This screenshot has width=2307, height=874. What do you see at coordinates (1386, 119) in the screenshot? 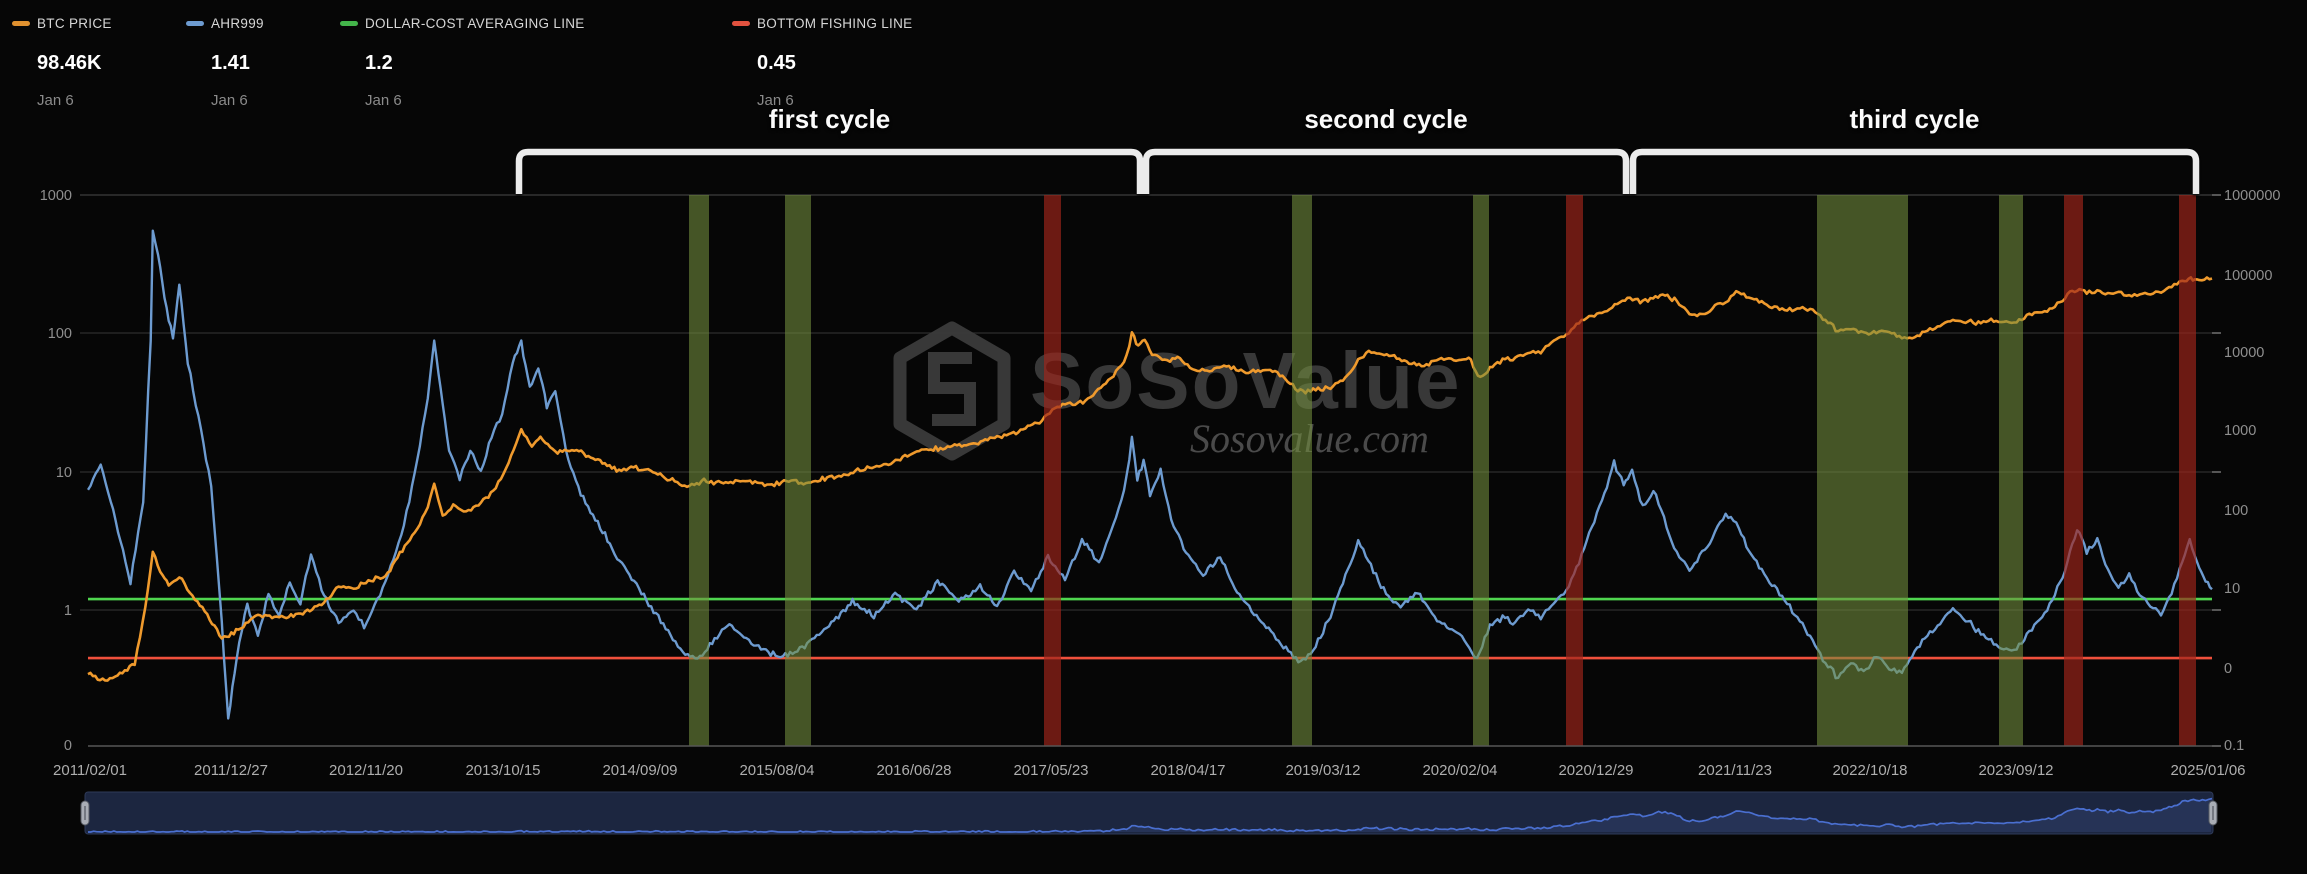
I see `second-cycle-label: second cycle` at bounding box center [1386, 119].